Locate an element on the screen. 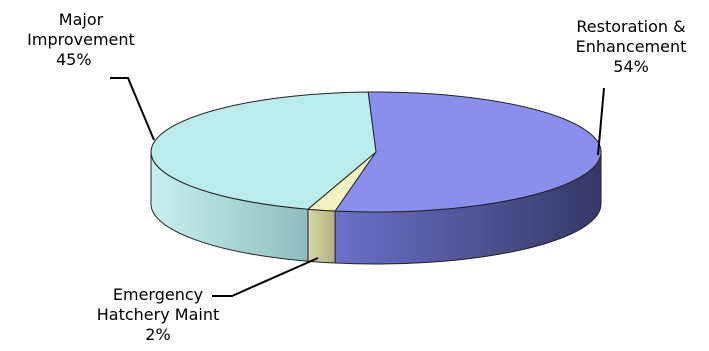 Image resolution: width=709 pixels, height=351 pixels. leader-line-restoration-enhancement is located at coordinates (601, 121).